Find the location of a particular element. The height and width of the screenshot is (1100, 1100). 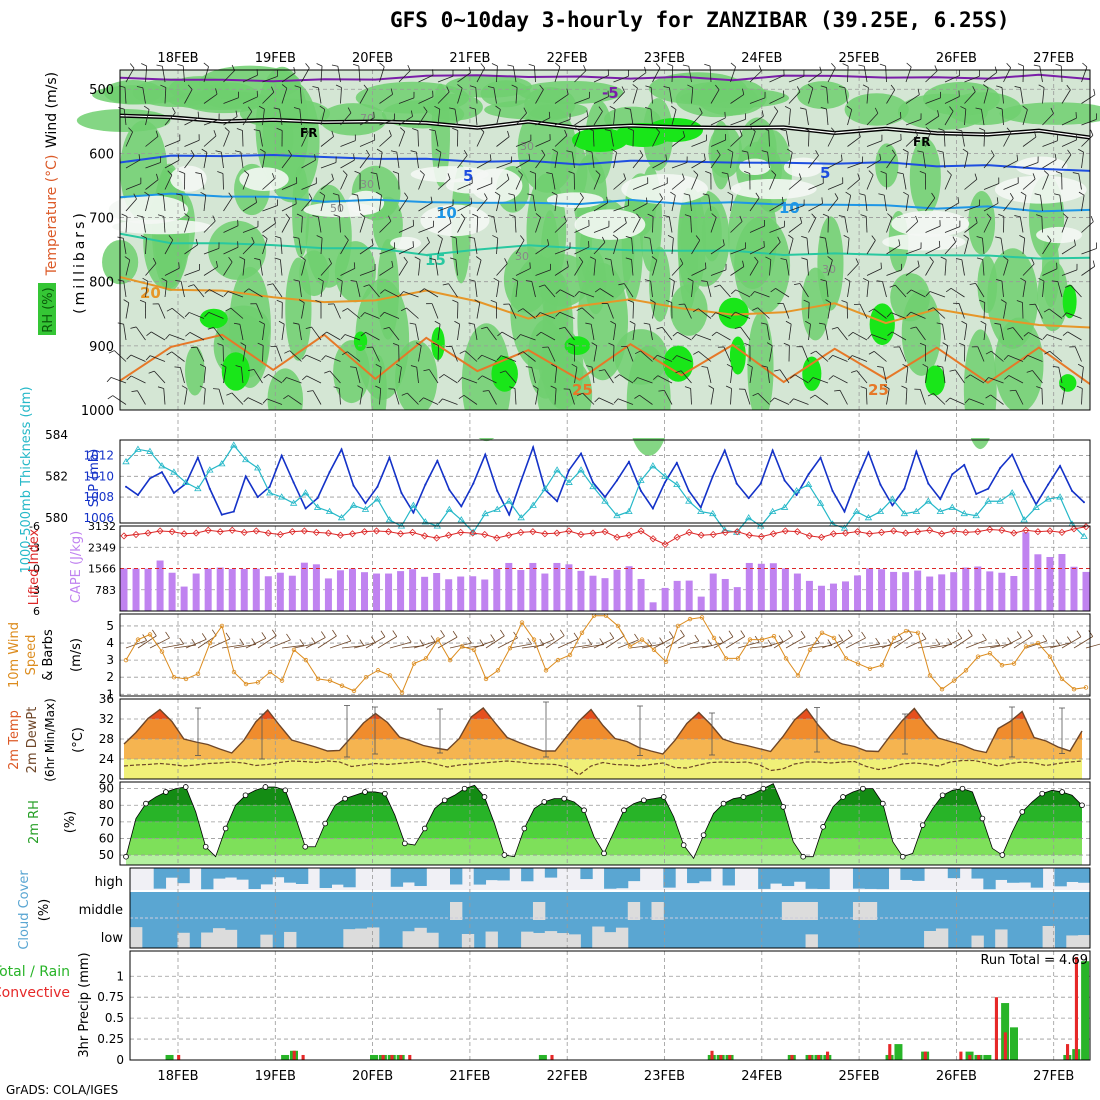

li-tick-label: 6 is located at coordinates (36, 611).